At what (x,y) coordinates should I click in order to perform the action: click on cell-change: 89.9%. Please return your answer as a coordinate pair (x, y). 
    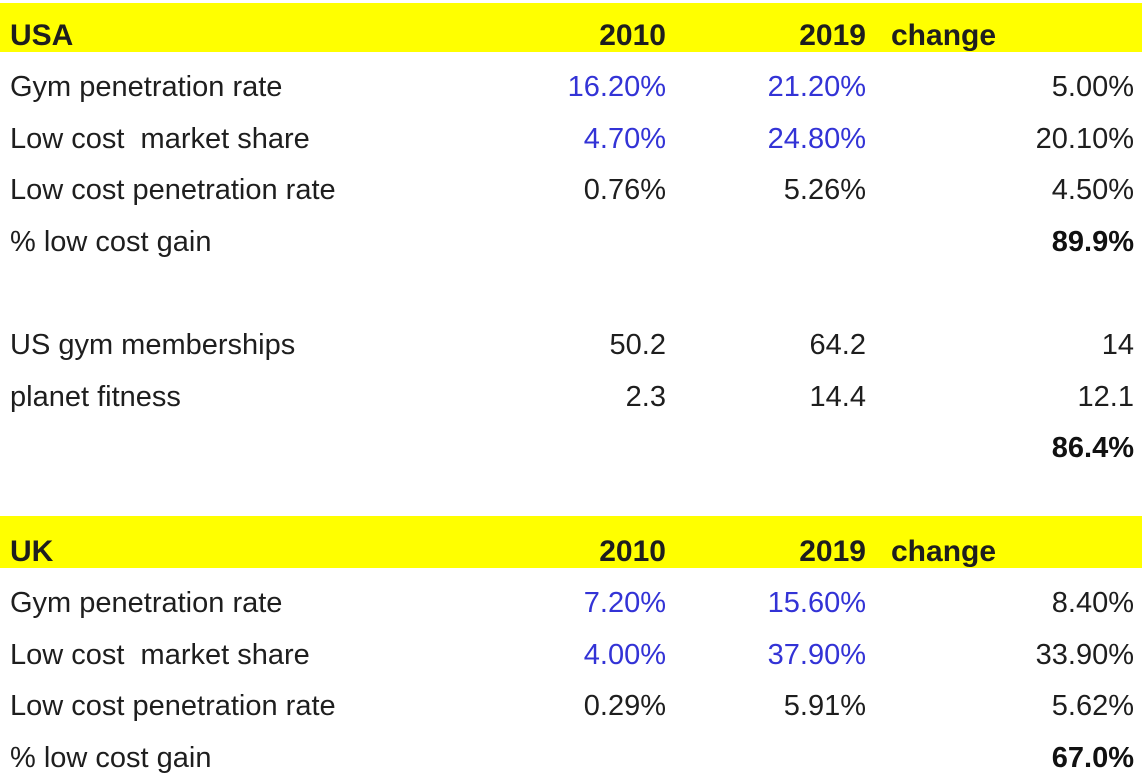
    Looking at the image, I should click on (1092, 241).